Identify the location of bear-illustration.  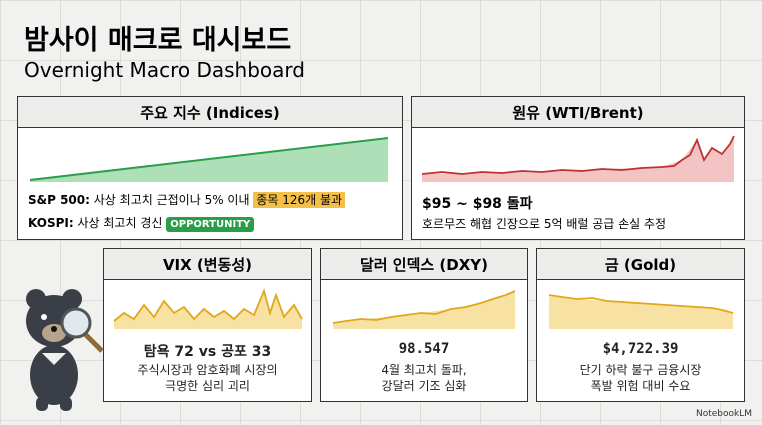
(65, 350).